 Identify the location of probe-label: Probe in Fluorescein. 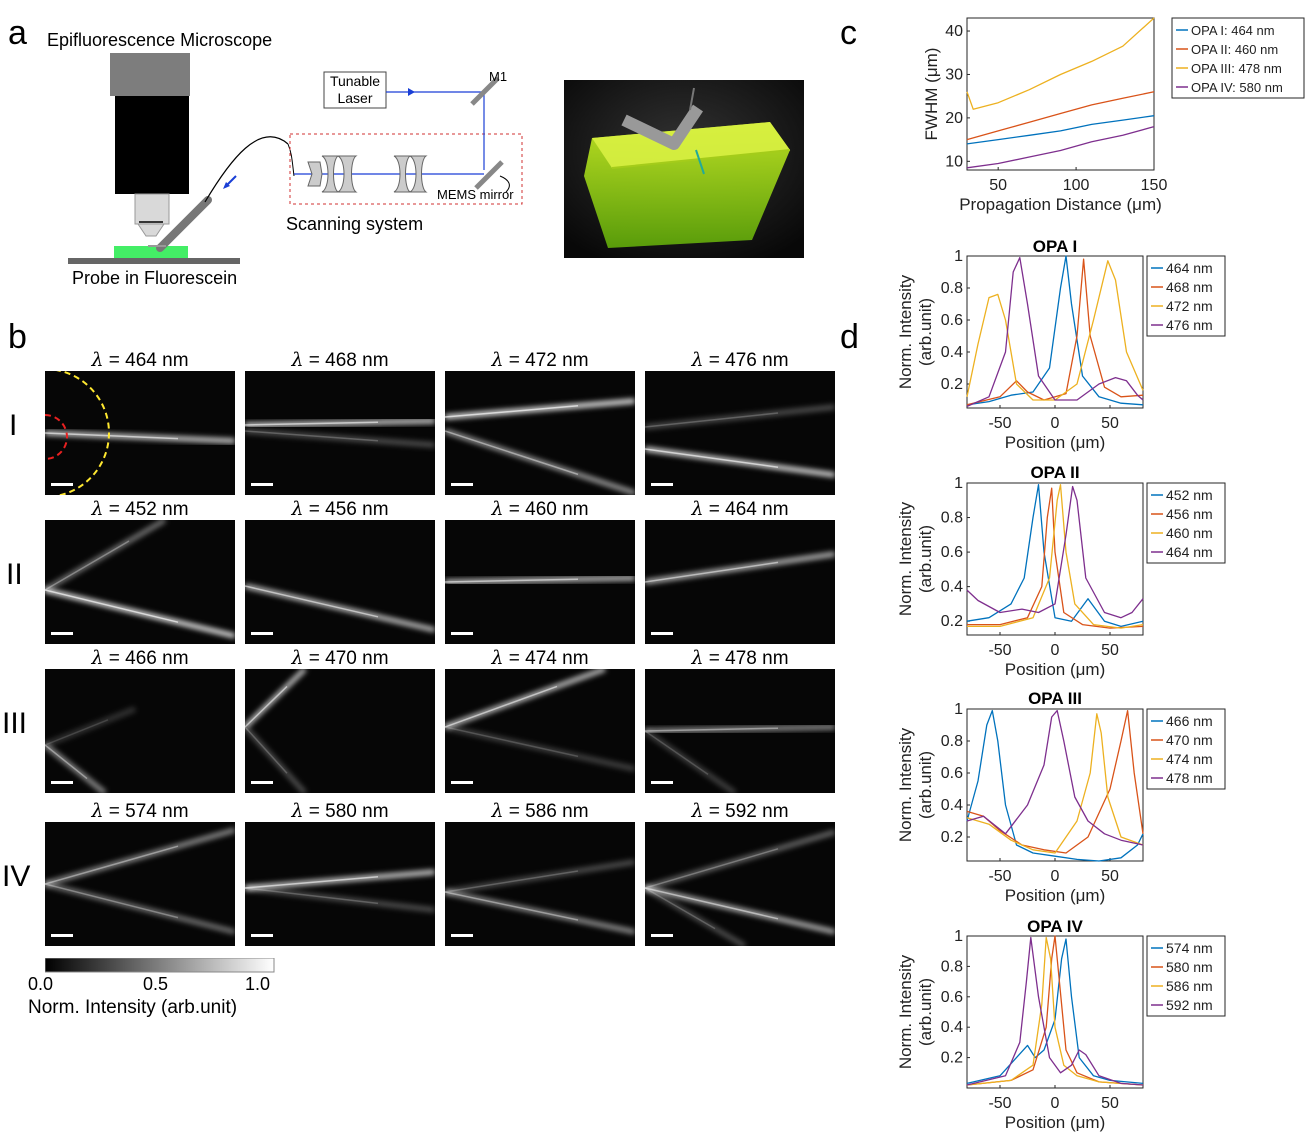
(155, 278).